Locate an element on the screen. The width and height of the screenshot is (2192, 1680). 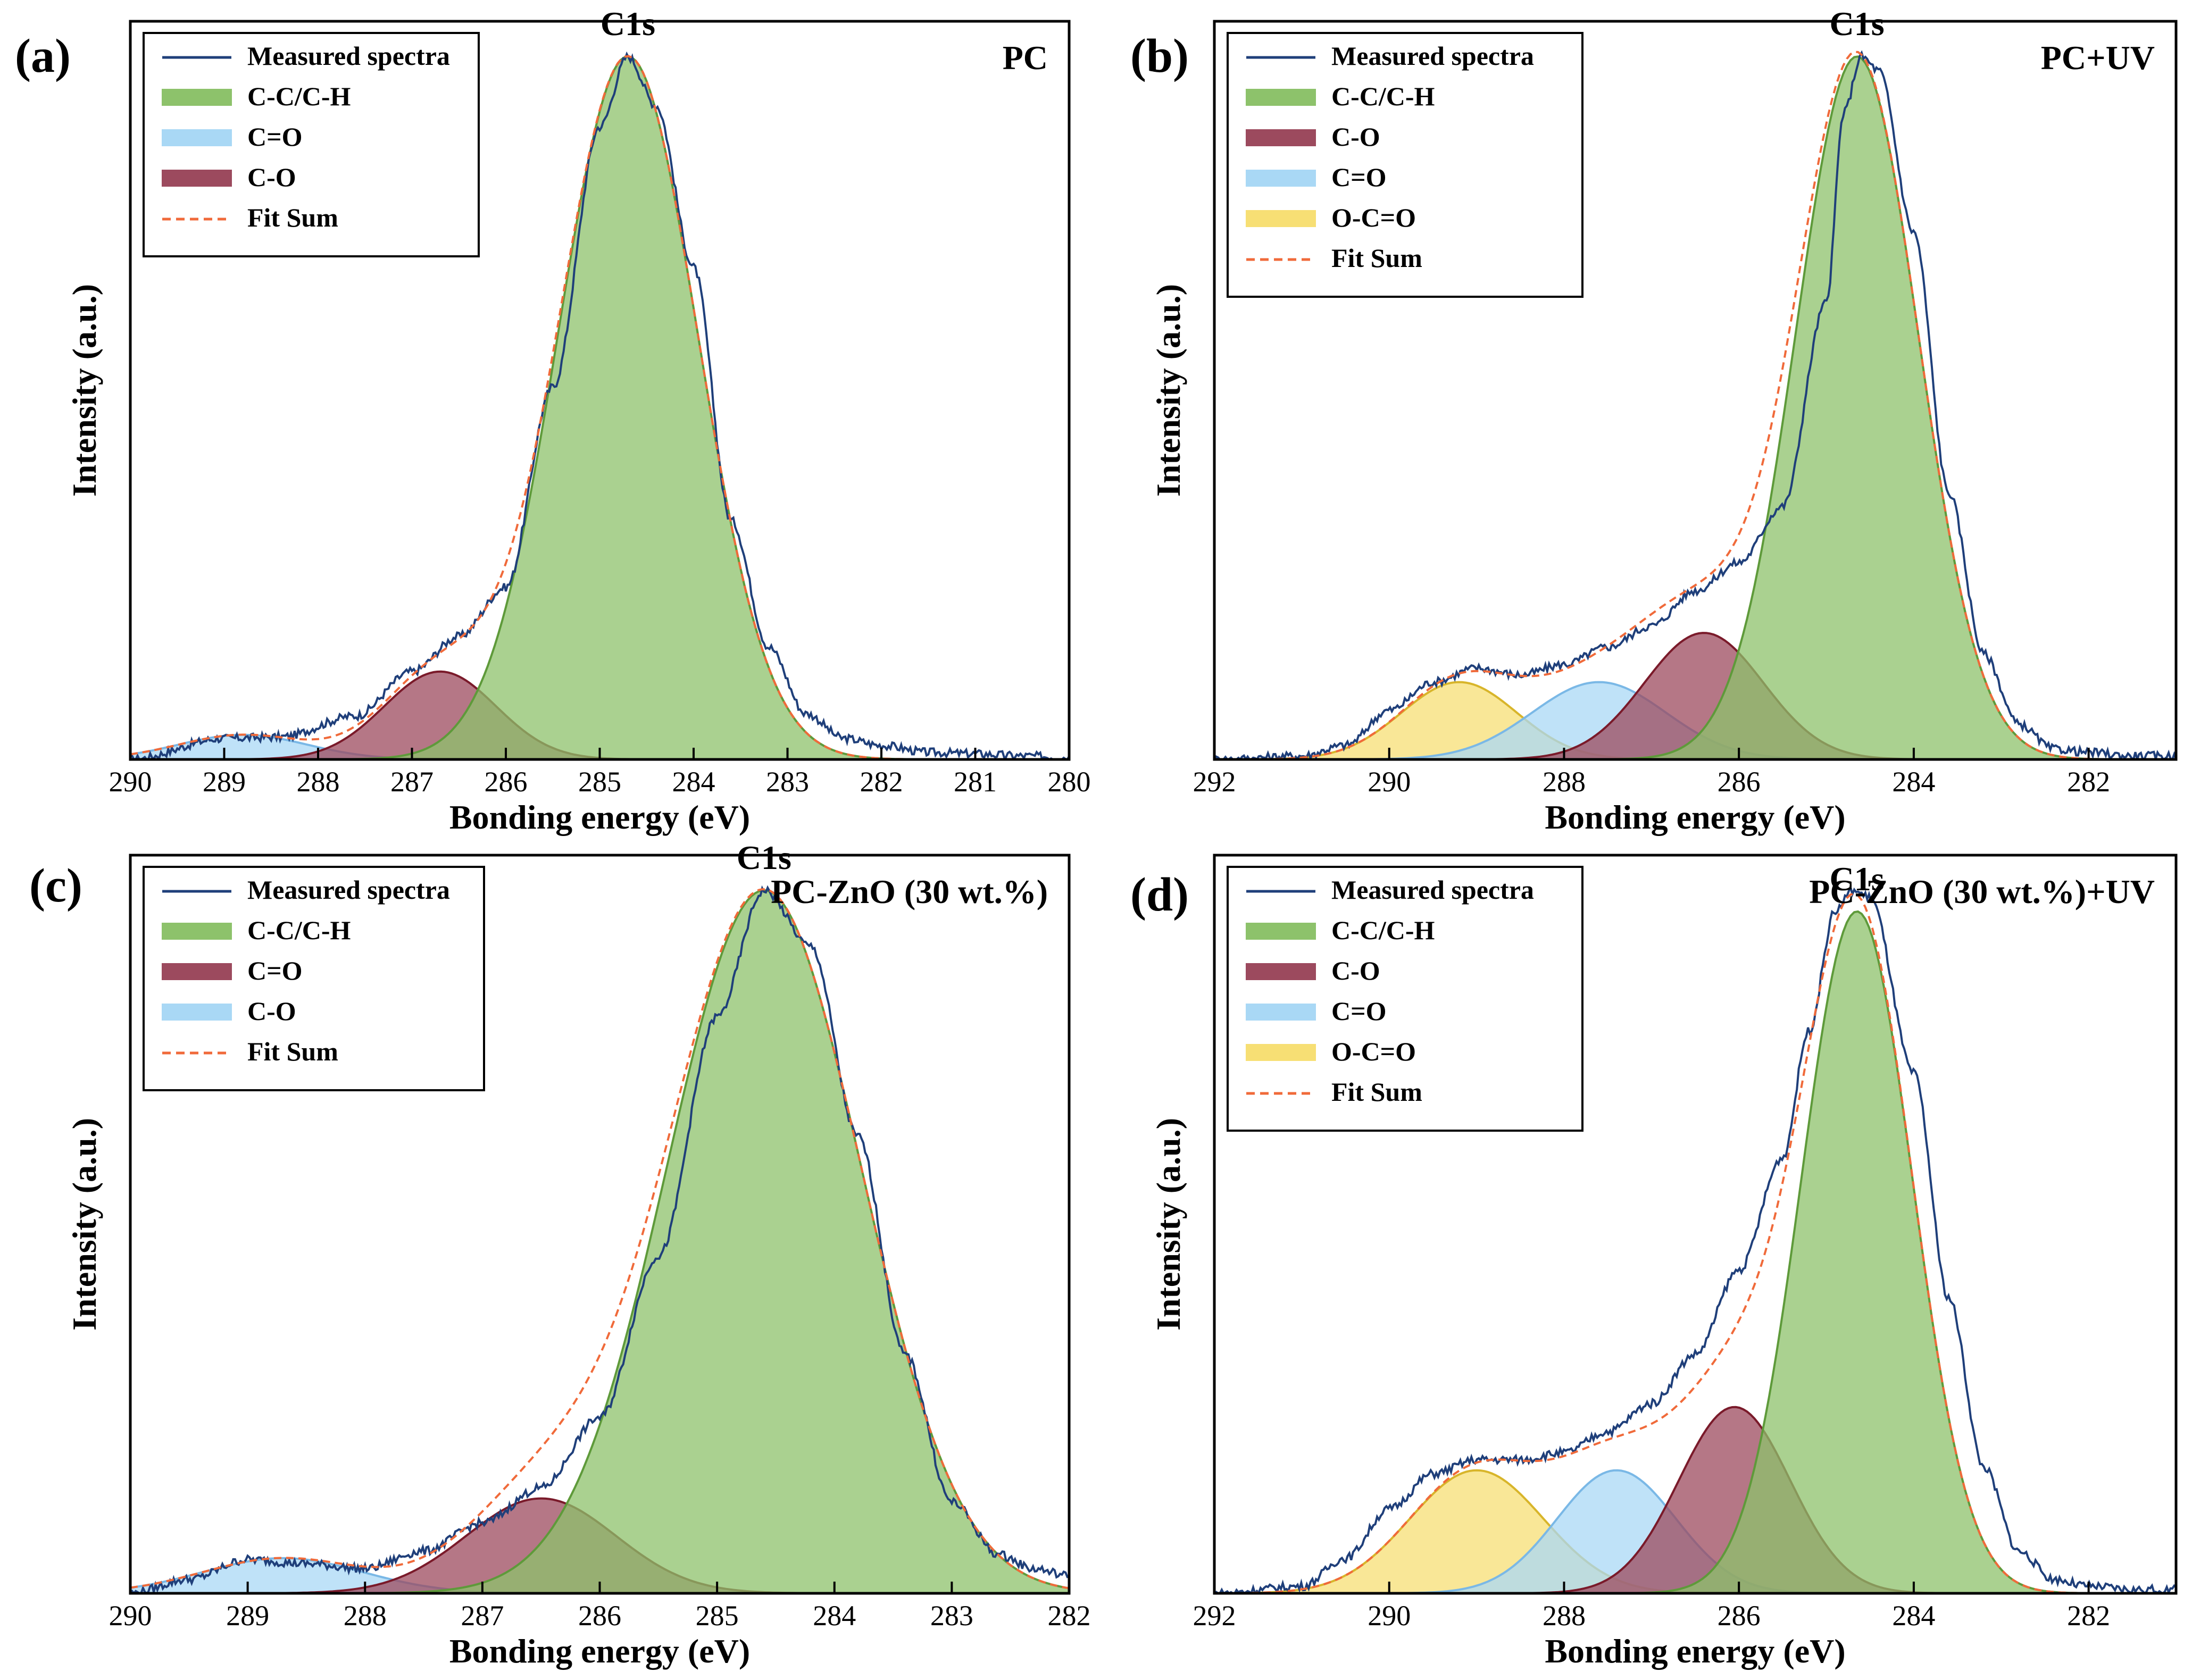
panel-letter: (d) is located at coordinates (1159, 895).